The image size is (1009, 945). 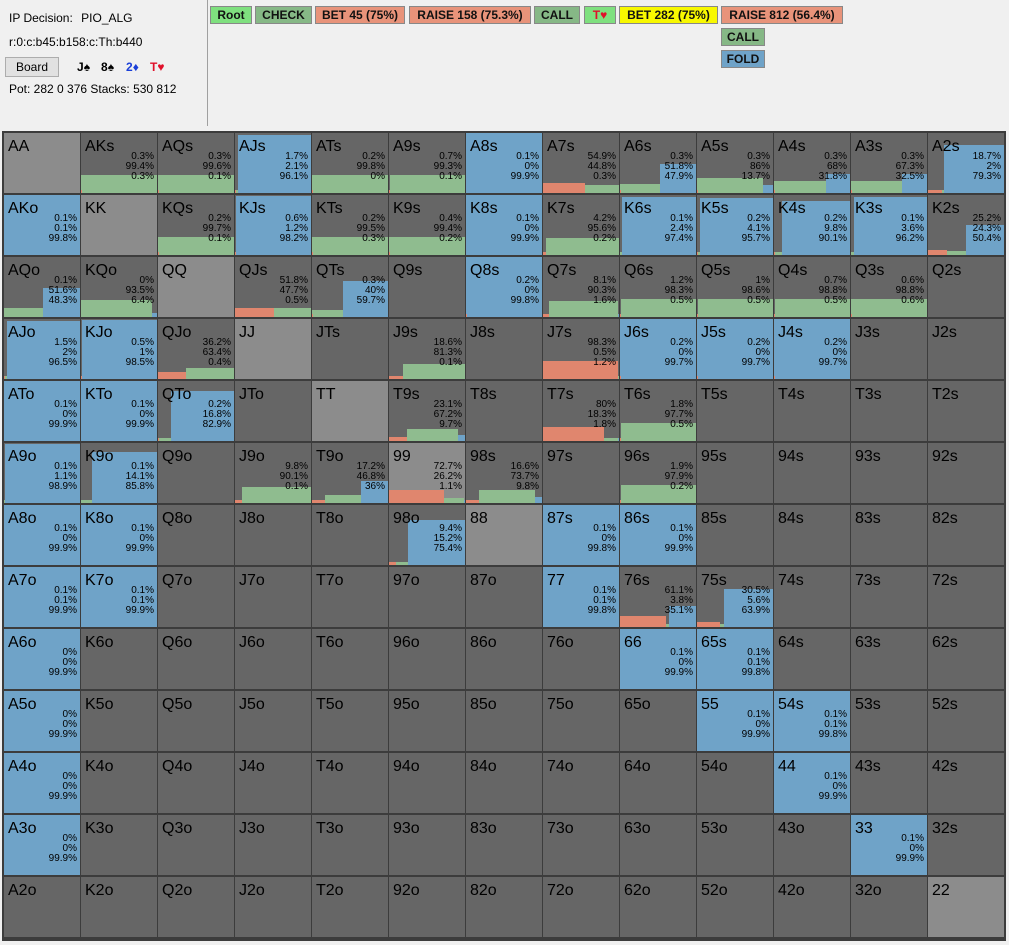 What do you see at coordinates (427, 659) in the screenshot?
I see `hand-cell: 96o` at bounding box center [427, 659].